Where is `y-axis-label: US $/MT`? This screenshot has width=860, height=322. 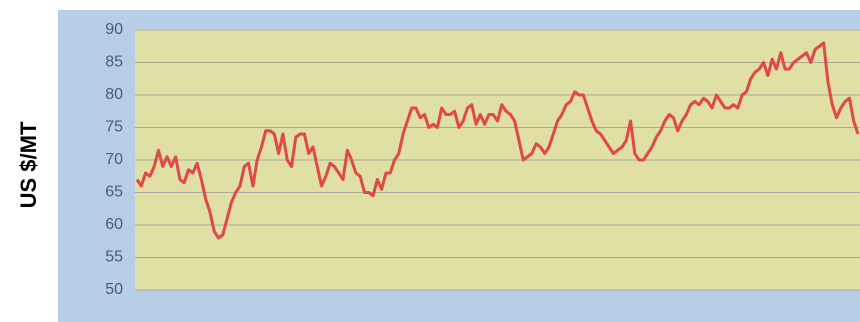
y-axis-label: US $/MT is located at coordinates (28, 164).